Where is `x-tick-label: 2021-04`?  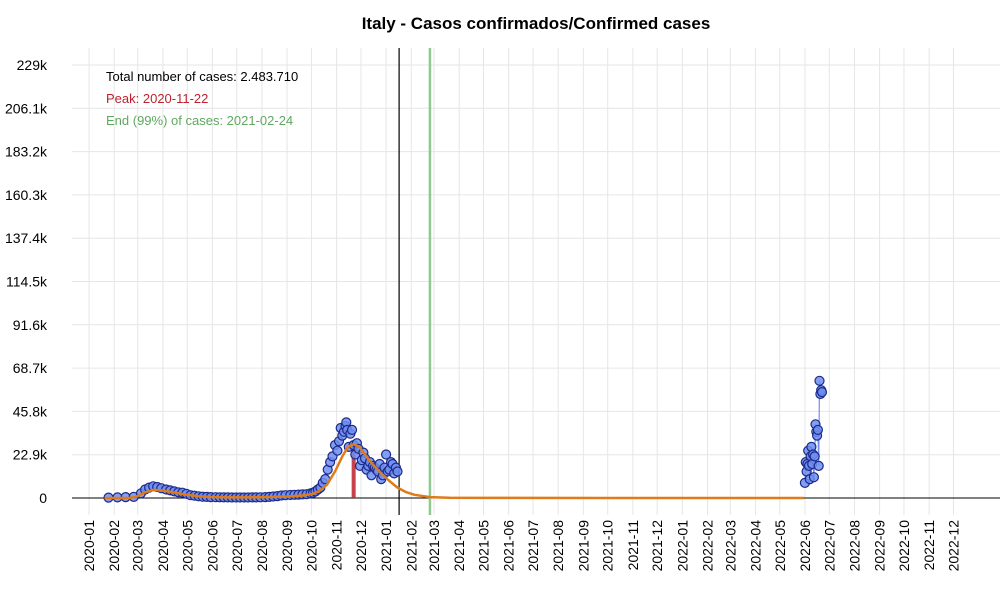 x-tick-label: 2021-04 is located at coordinates (459, 546).